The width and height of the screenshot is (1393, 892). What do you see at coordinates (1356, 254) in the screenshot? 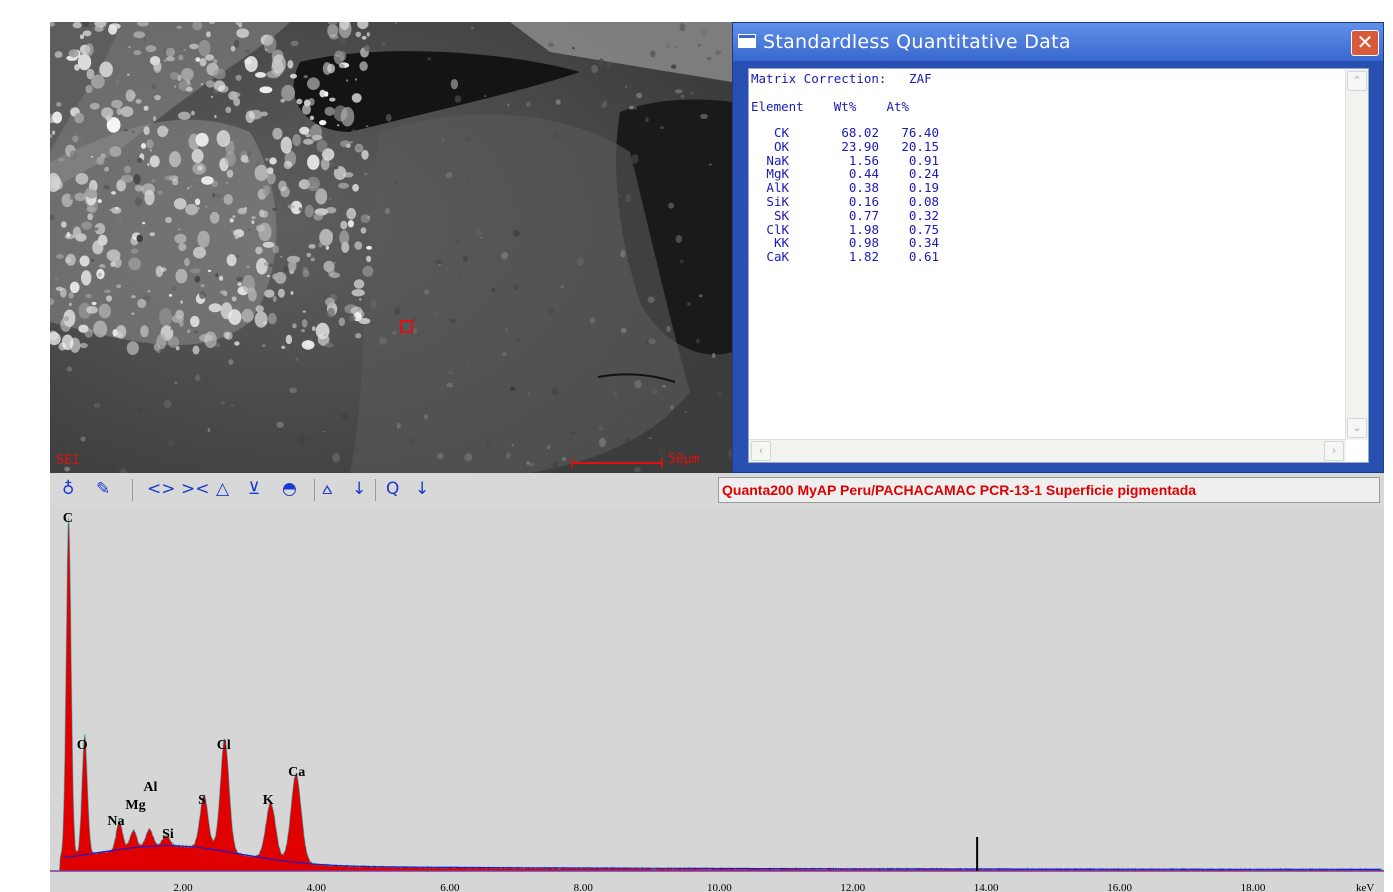
I see `vertical-scrollbar: ⌃ ⌄` at bounding box center [1356, 254].